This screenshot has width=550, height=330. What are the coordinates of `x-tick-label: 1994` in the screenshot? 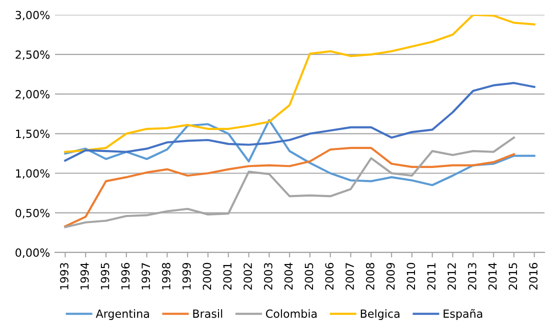 It's located at (84, 276).